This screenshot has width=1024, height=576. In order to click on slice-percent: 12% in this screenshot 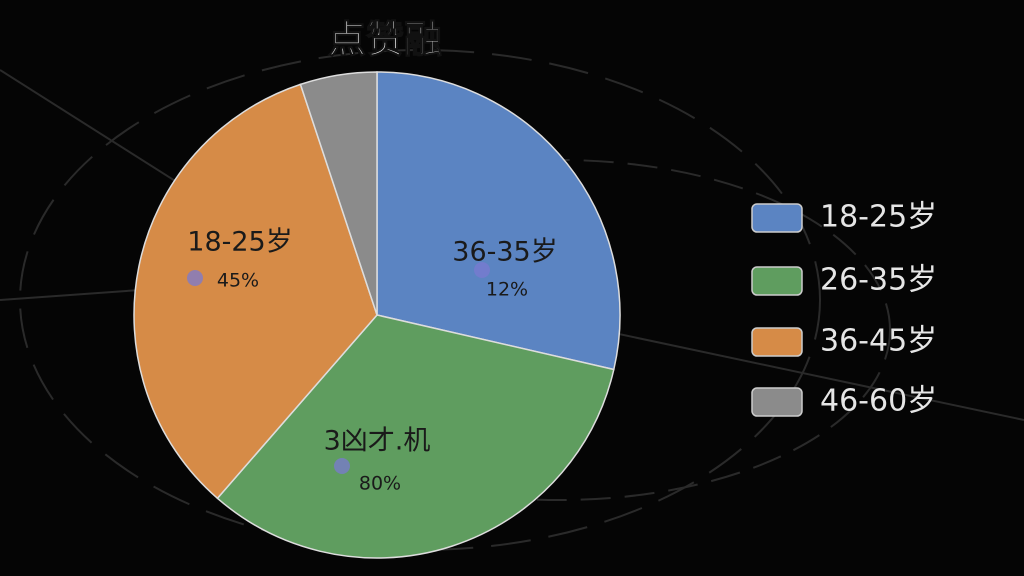, I will do `click(507, 290)`.